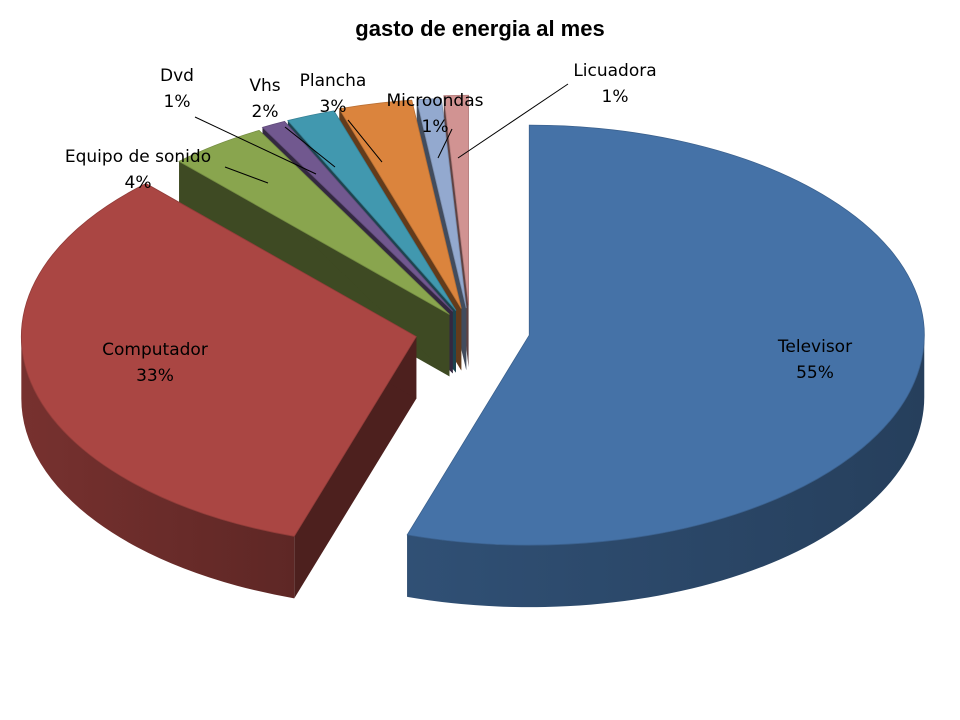 The width and height of the screenshot is (960, 720). I want to click on pie-slice-plancha, so click(400, 204).